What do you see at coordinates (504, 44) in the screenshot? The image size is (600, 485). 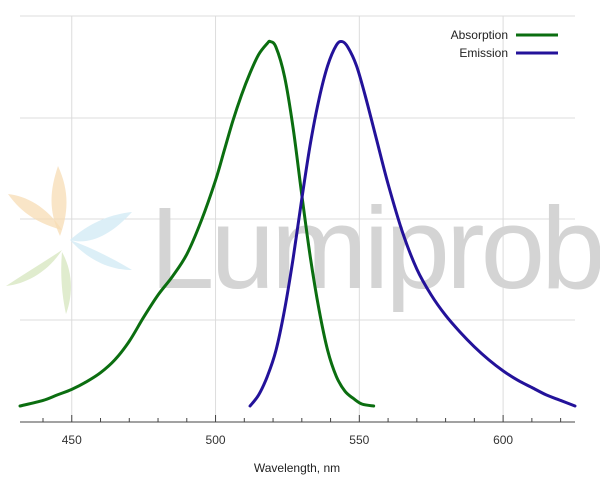 I see `legend: Absorption Emission` at bounding box center [504, 44].